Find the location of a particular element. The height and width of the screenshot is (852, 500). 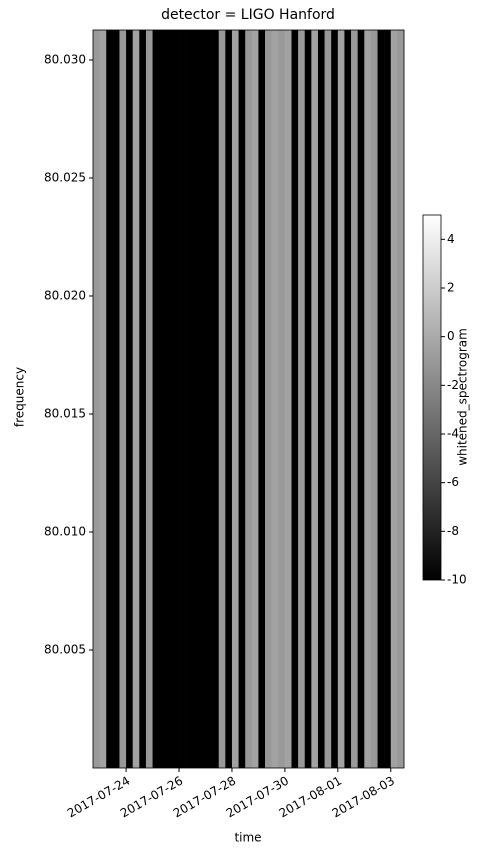

y-axis-label: frequency is located at coordinates (20, 397).